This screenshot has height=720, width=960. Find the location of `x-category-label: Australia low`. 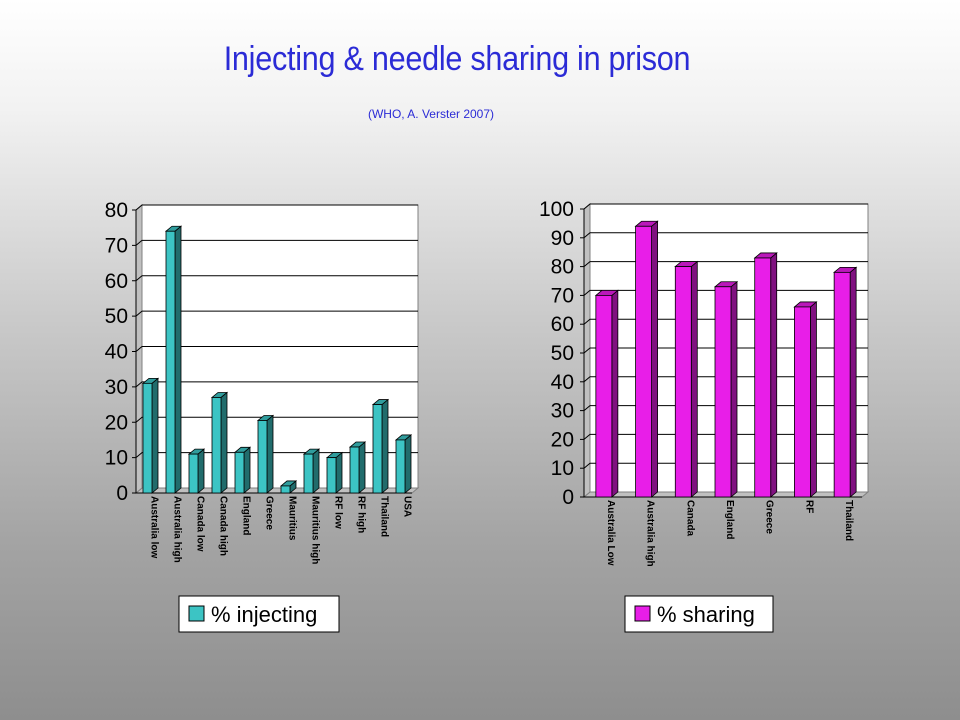

x-category-label: Australia low is located at coordinates (154, 527).